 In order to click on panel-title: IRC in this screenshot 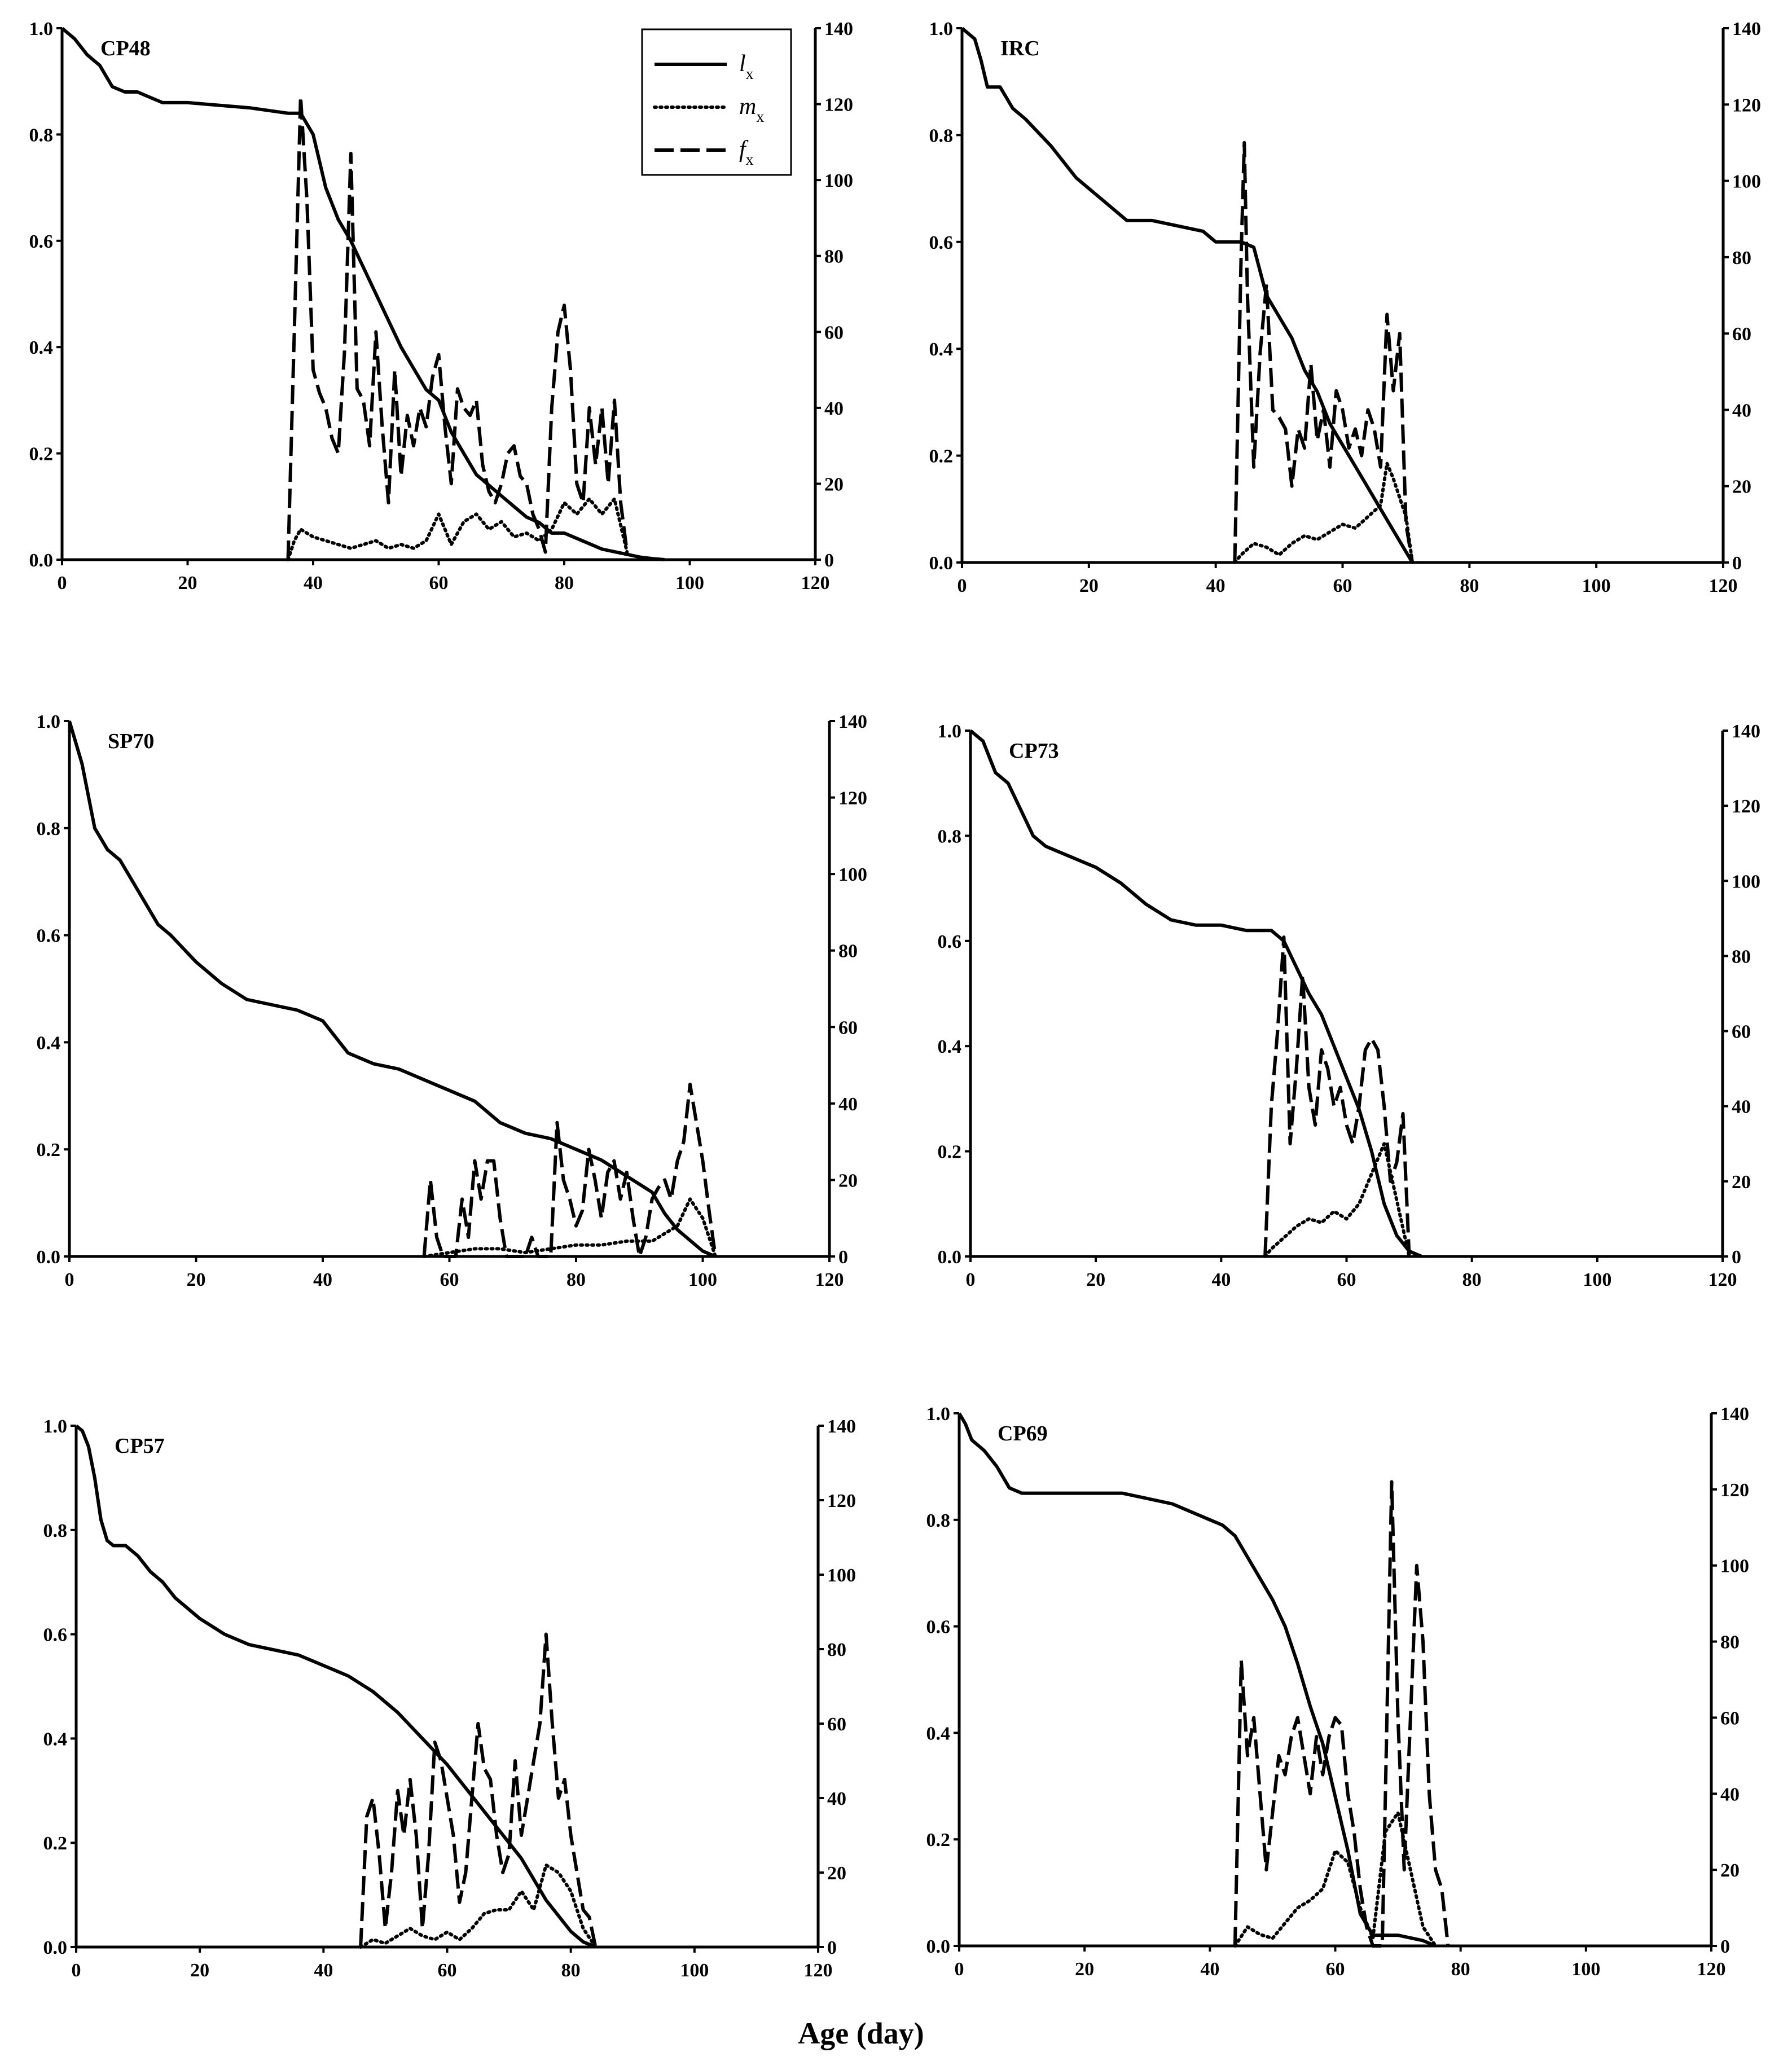, I will do `click(1020, 48)`.